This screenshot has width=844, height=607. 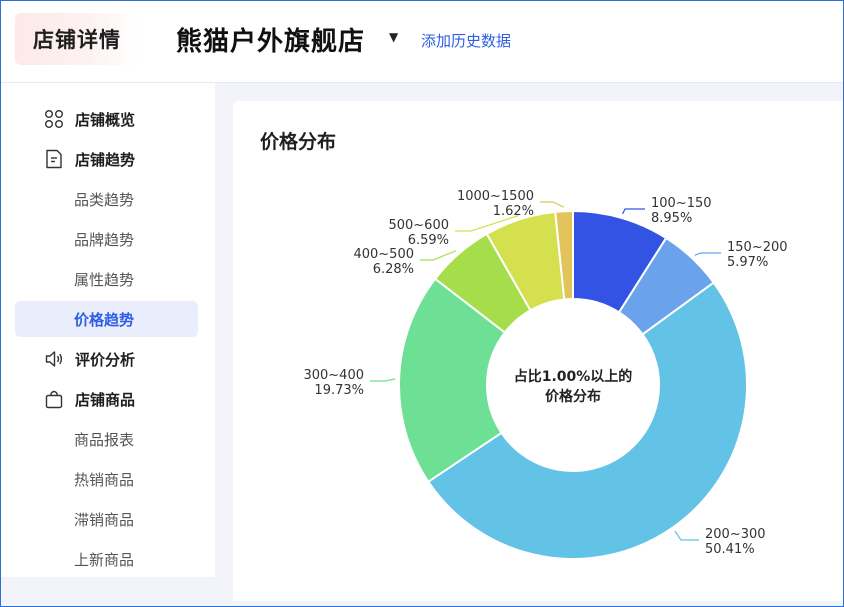 I want to click on donut-center-label-line2: 价格分布, so click(x=573, y=396).